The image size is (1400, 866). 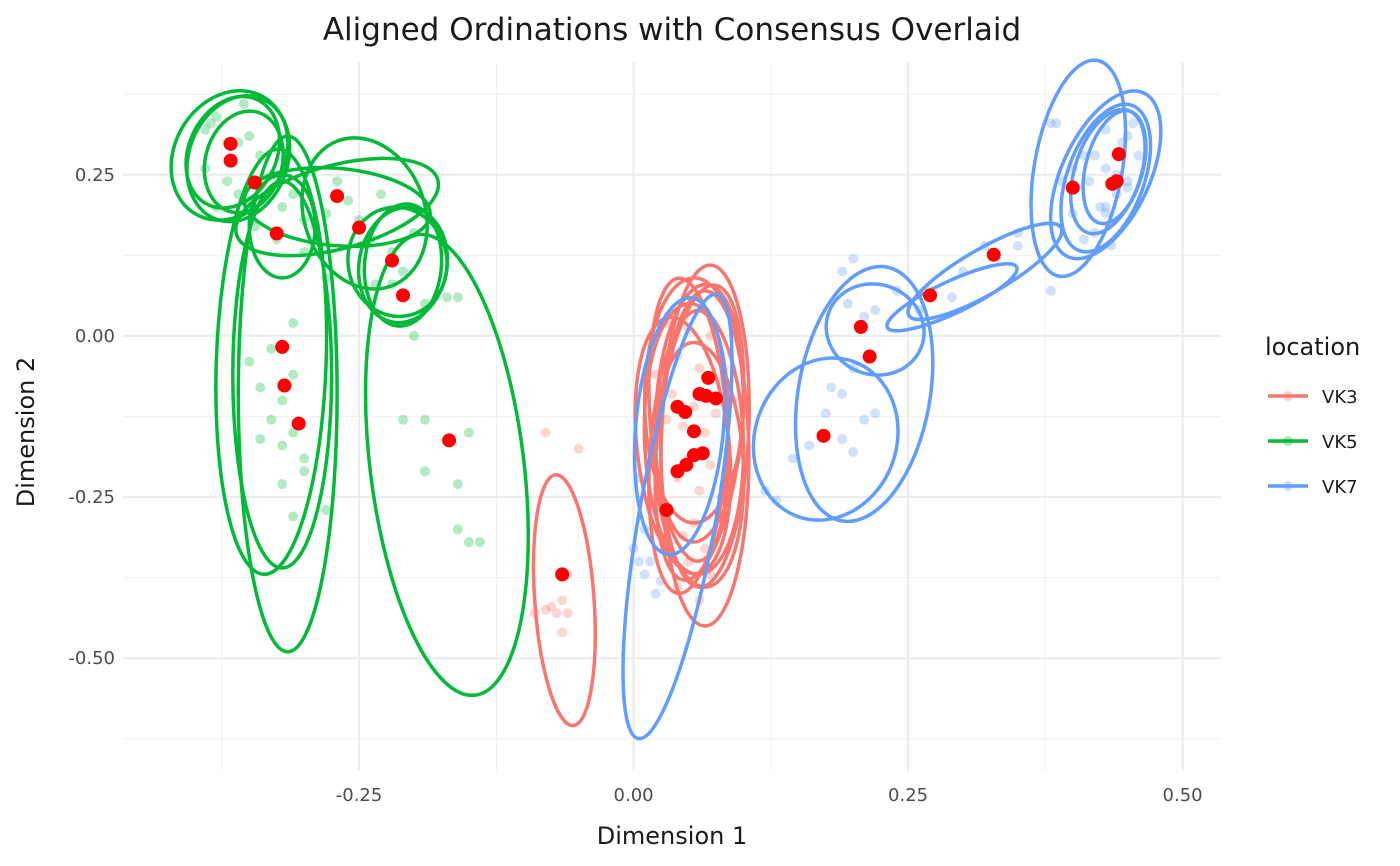 I want to click on legend: location VK3 VK5 VK7, so click(x=1312, y=415).